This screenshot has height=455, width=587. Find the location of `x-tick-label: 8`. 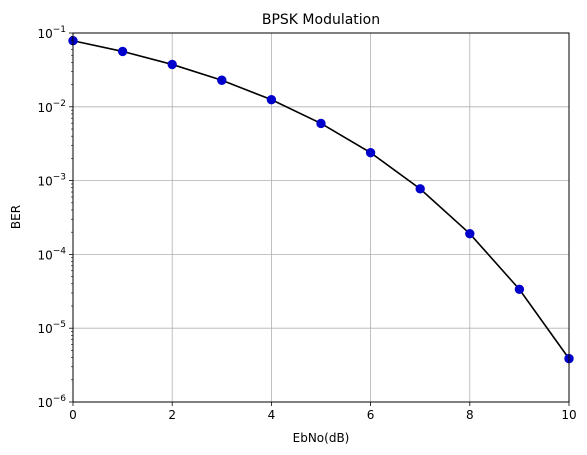

x-tick-label: 8 is located at coordinates (470, 415).